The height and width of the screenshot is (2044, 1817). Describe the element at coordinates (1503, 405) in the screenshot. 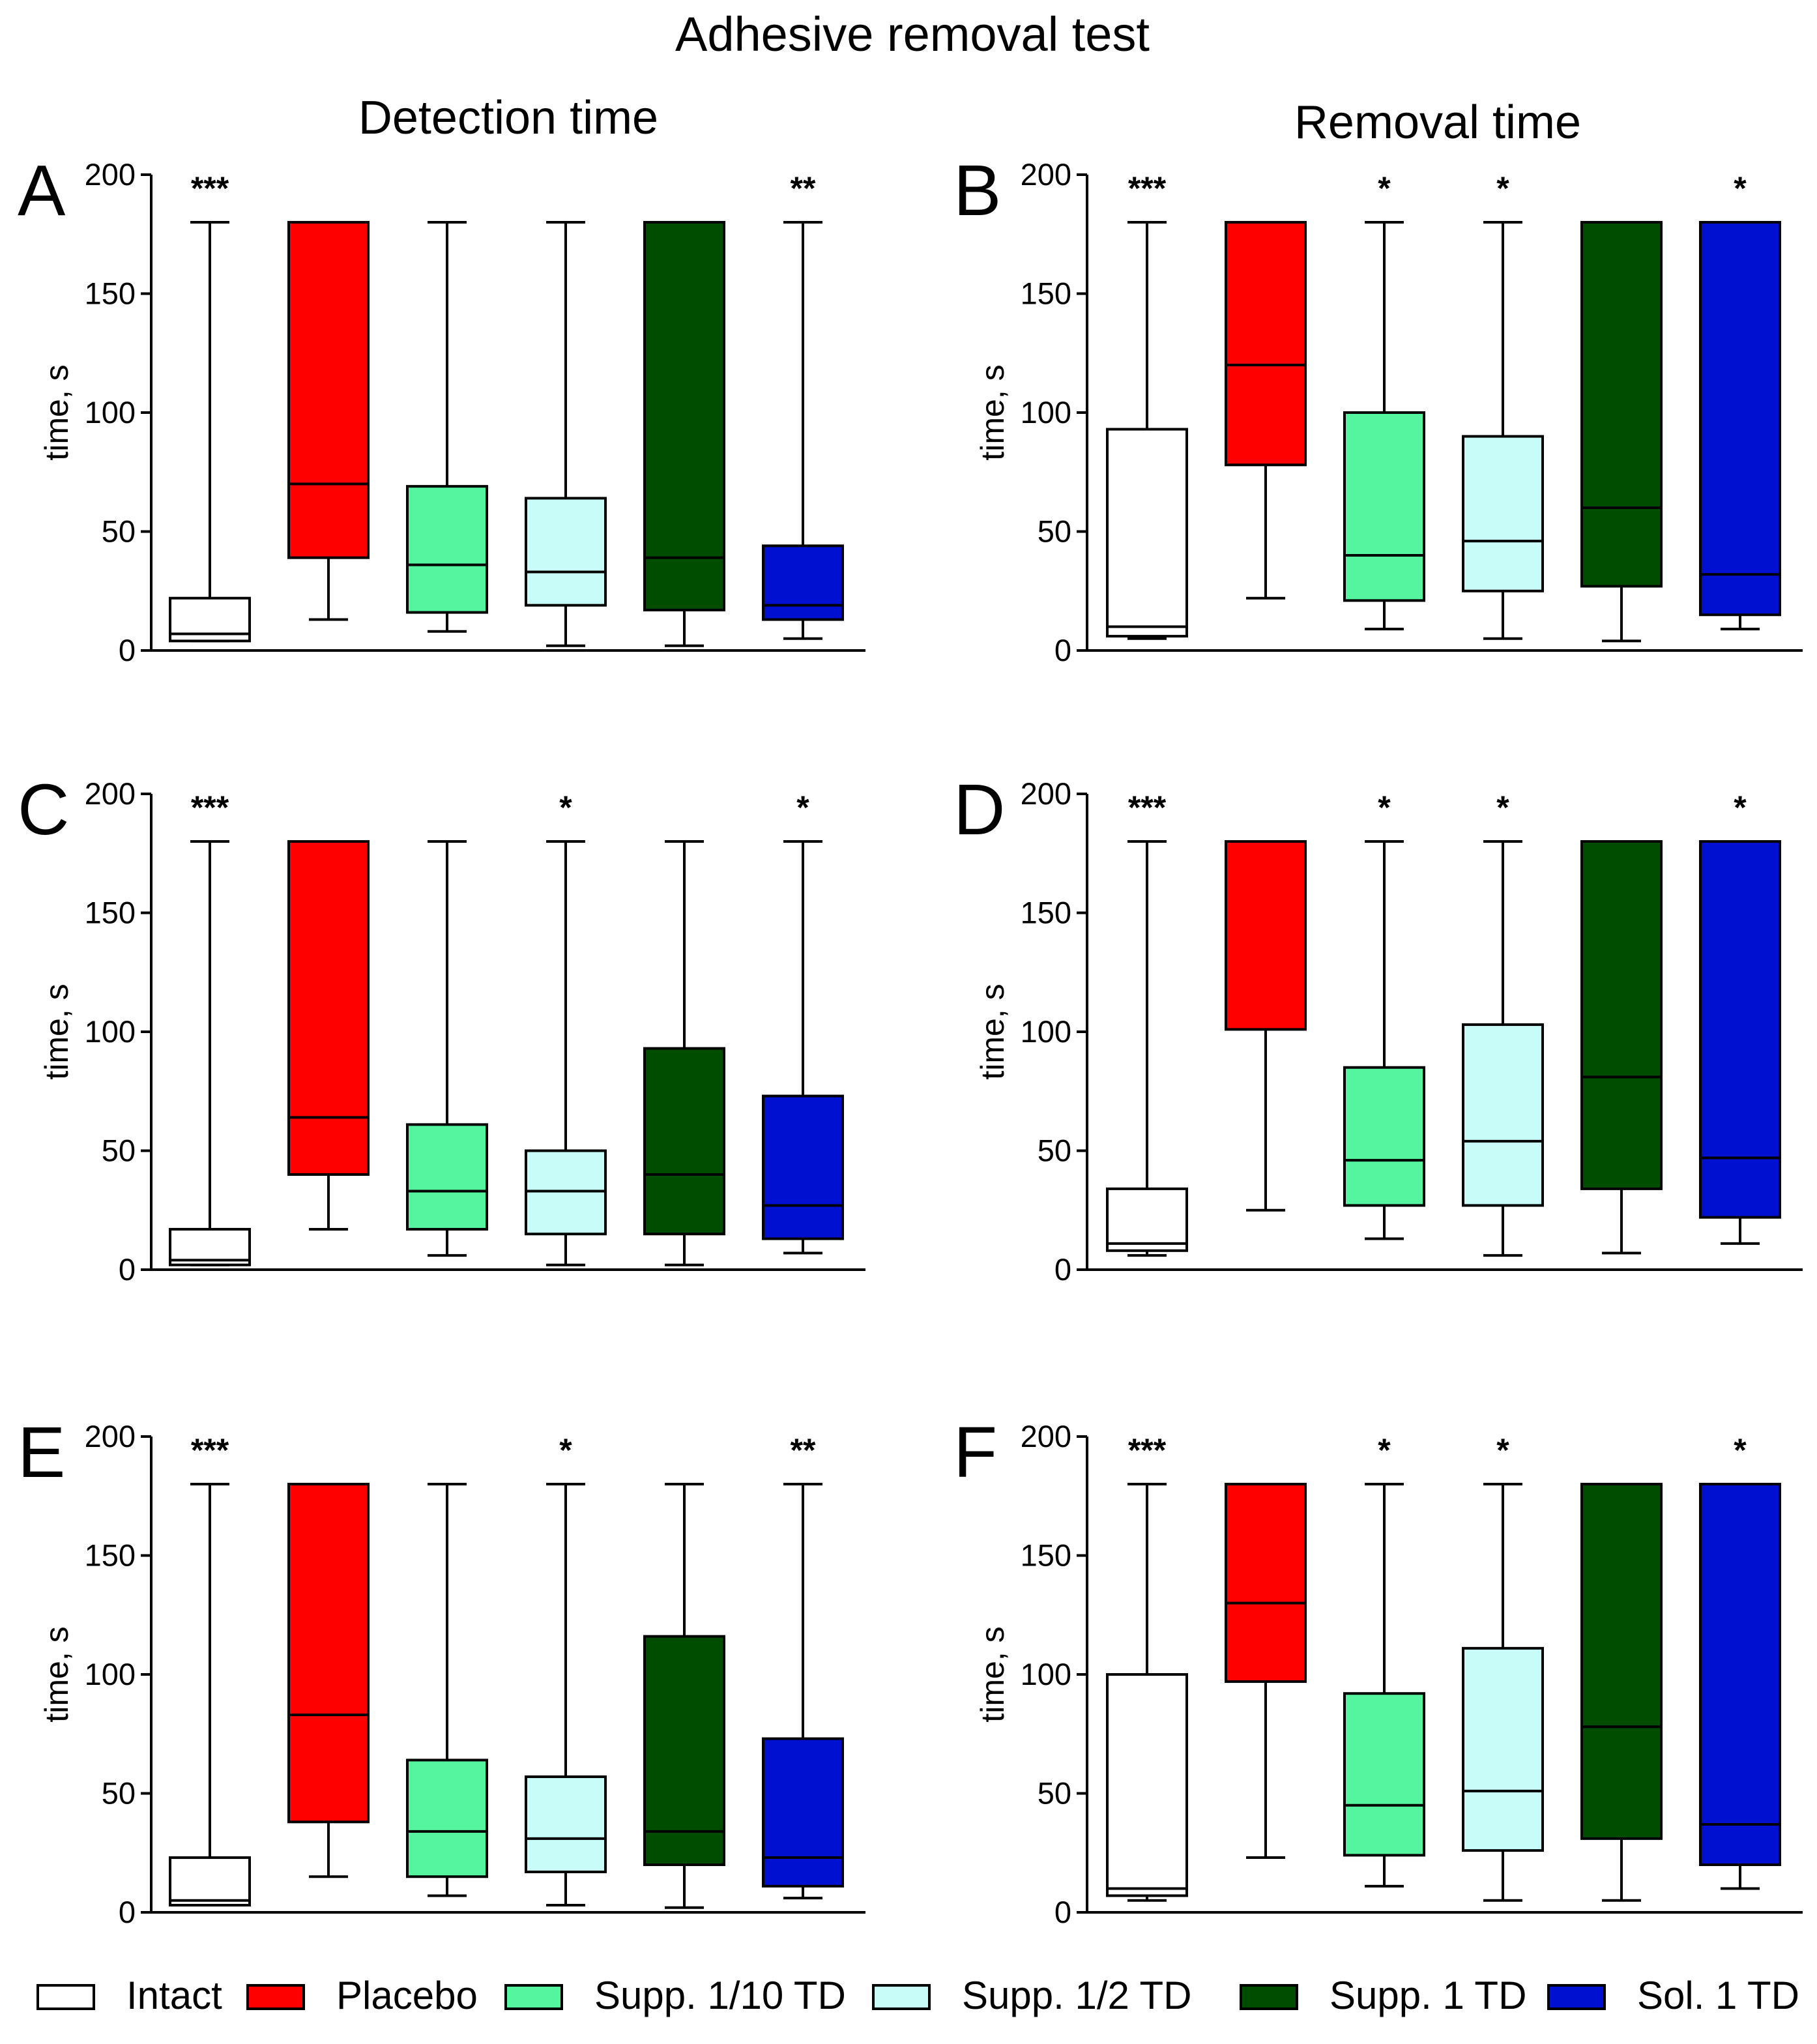

I see `box-supp-1-2-td: *` at that location.